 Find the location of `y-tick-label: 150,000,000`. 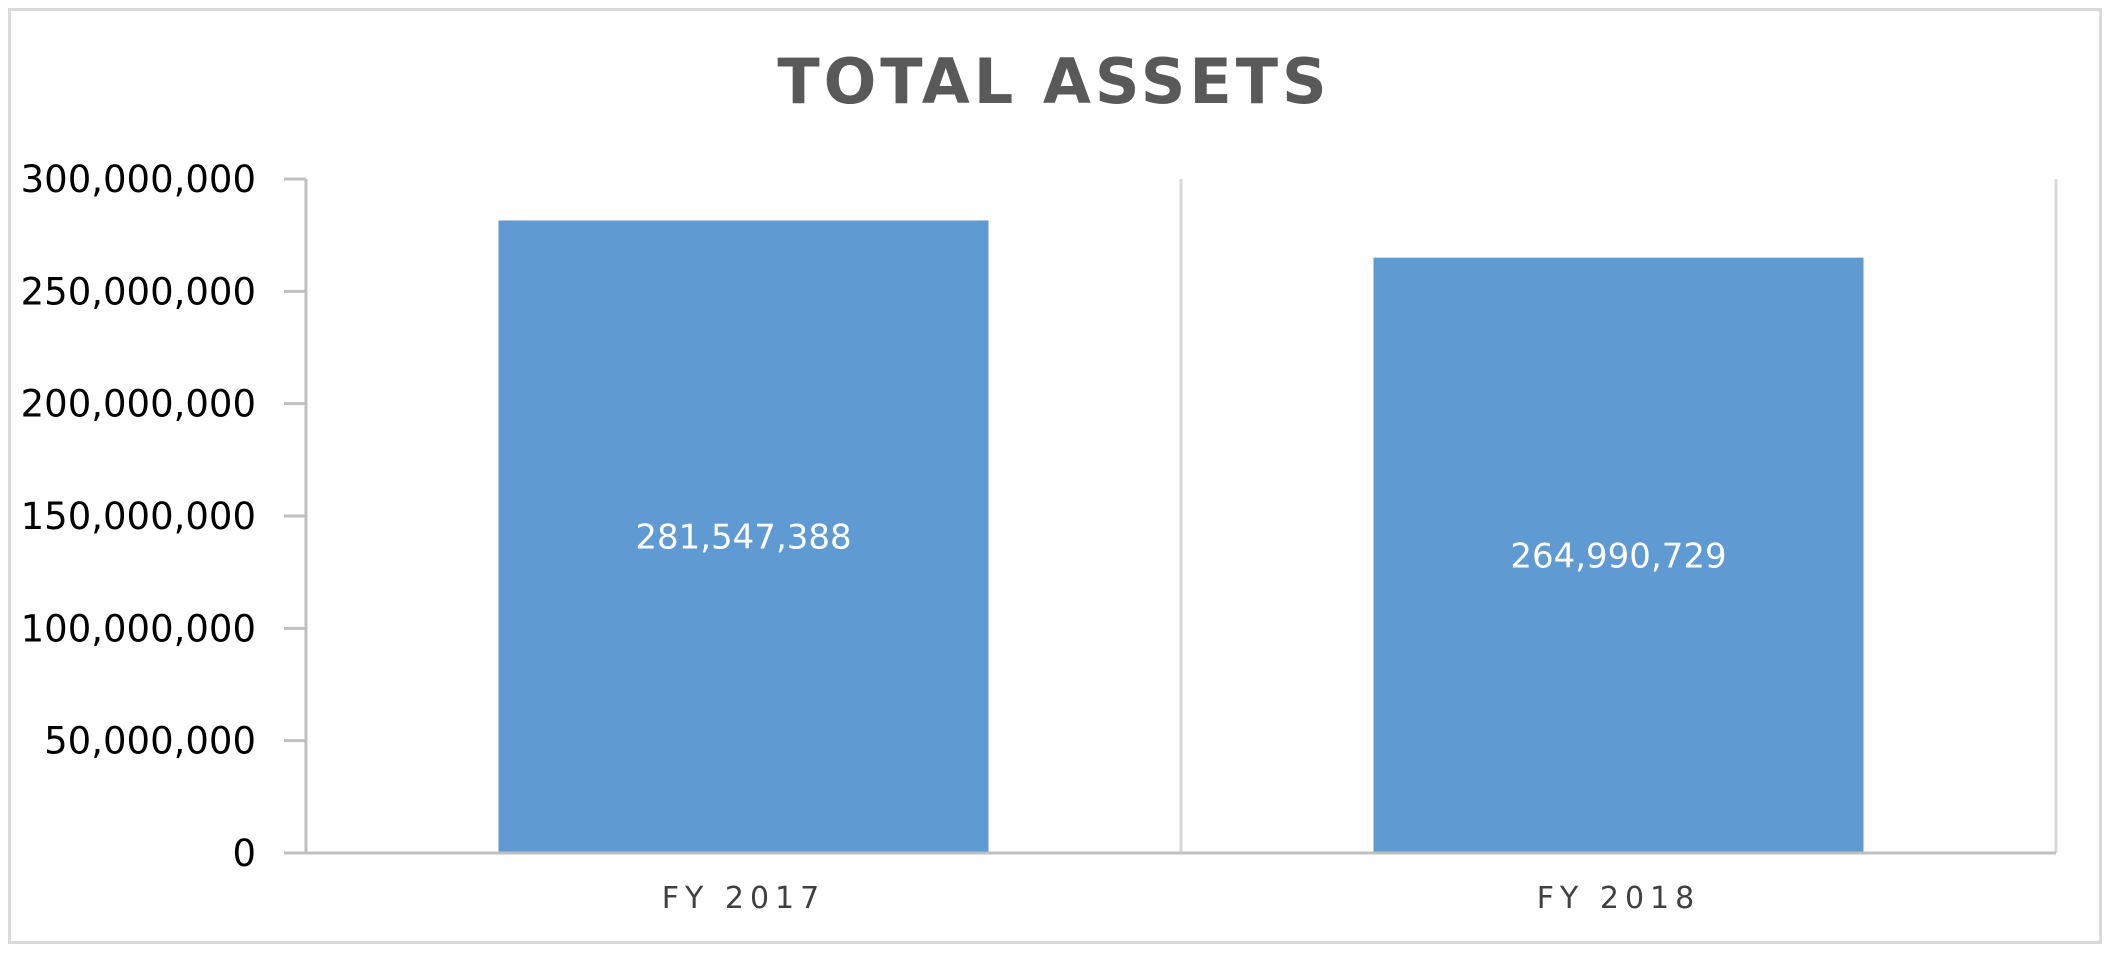

y-tick-label: 150,000,000 is located at coordinates (138, 516).